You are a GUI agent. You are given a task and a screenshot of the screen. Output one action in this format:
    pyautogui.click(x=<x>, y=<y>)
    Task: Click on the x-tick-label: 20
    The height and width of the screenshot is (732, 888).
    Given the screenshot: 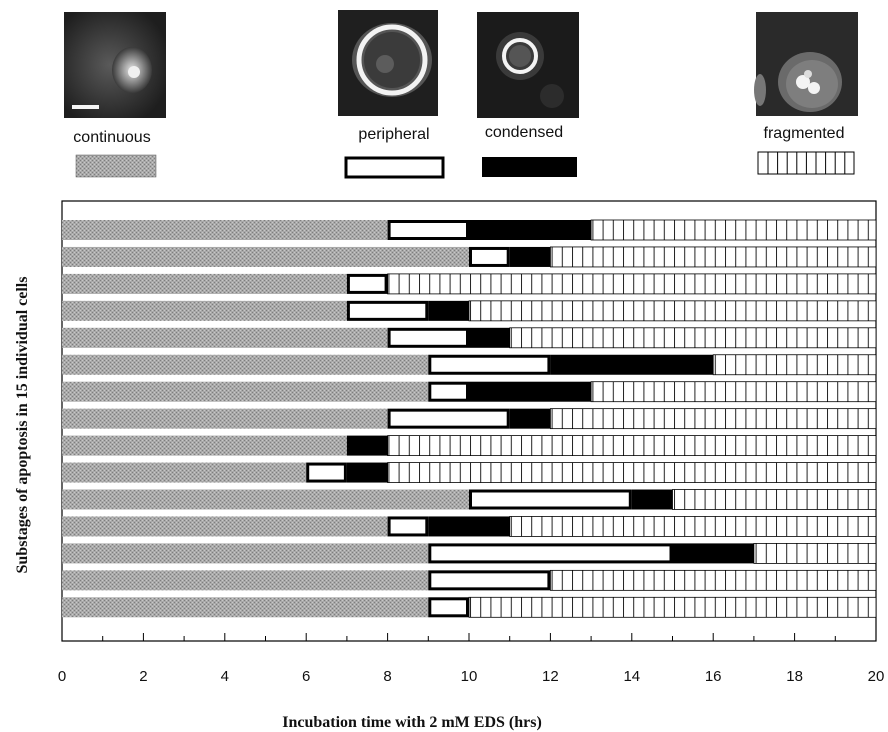 What is the action you would take?
    pyautogui.click(x=876, y=676)
    